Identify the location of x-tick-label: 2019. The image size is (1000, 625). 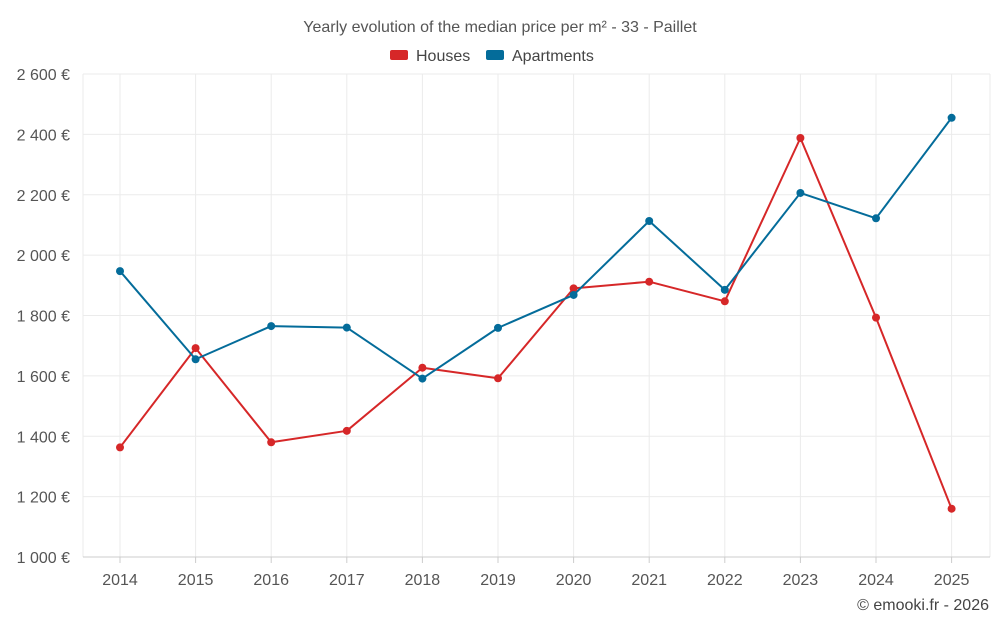
(498, 580).